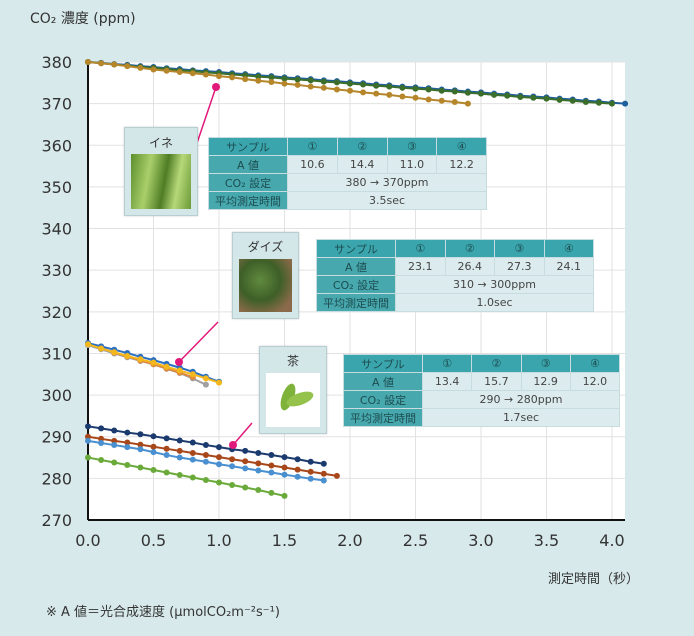 The image size is (694, 636). What do you see at coordinates (56, 187) in the screenshot?
I see `y-tick-label: 350` at bounding box center [56, 187].